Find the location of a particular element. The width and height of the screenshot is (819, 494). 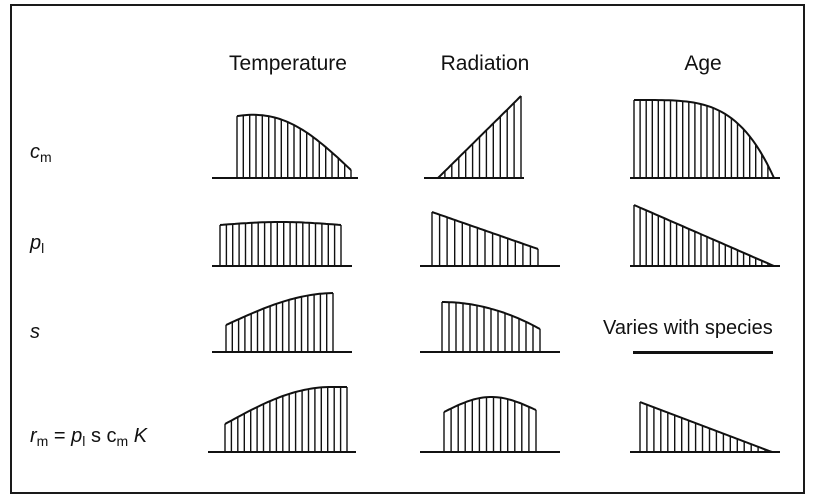

panel-s-temperature is located at coordinates (282, 322).